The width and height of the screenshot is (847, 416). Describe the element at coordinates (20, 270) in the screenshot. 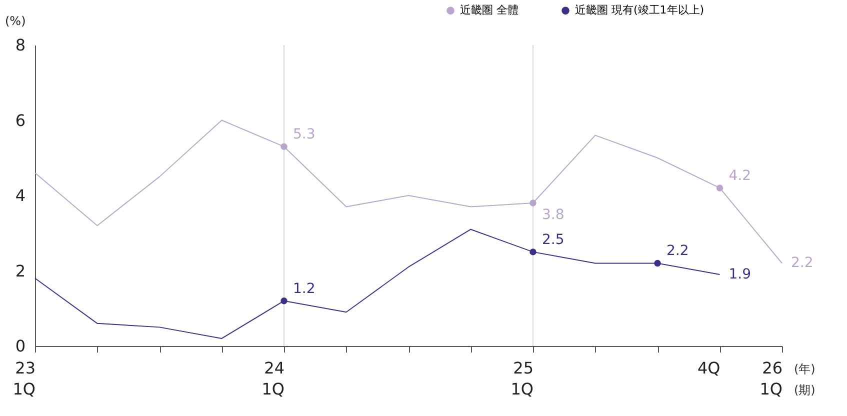

I see `y-tick-label: 2` at that location.